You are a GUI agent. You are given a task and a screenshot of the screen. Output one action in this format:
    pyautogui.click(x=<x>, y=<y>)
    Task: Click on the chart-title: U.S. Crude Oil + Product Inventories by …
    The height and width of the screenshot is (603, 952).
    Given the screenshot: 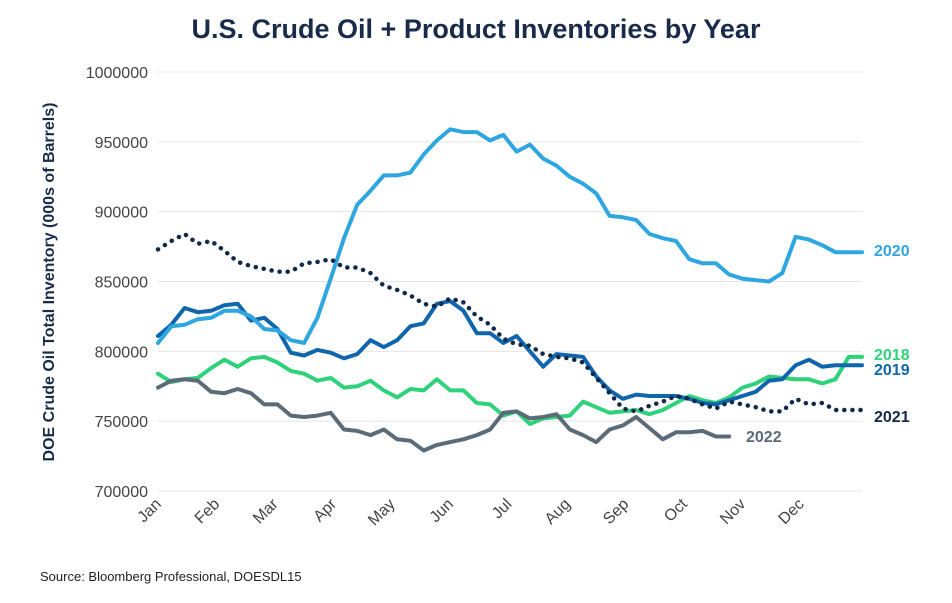 What is the action you would take?
    pyautogui.click(x=476, y=29)
    